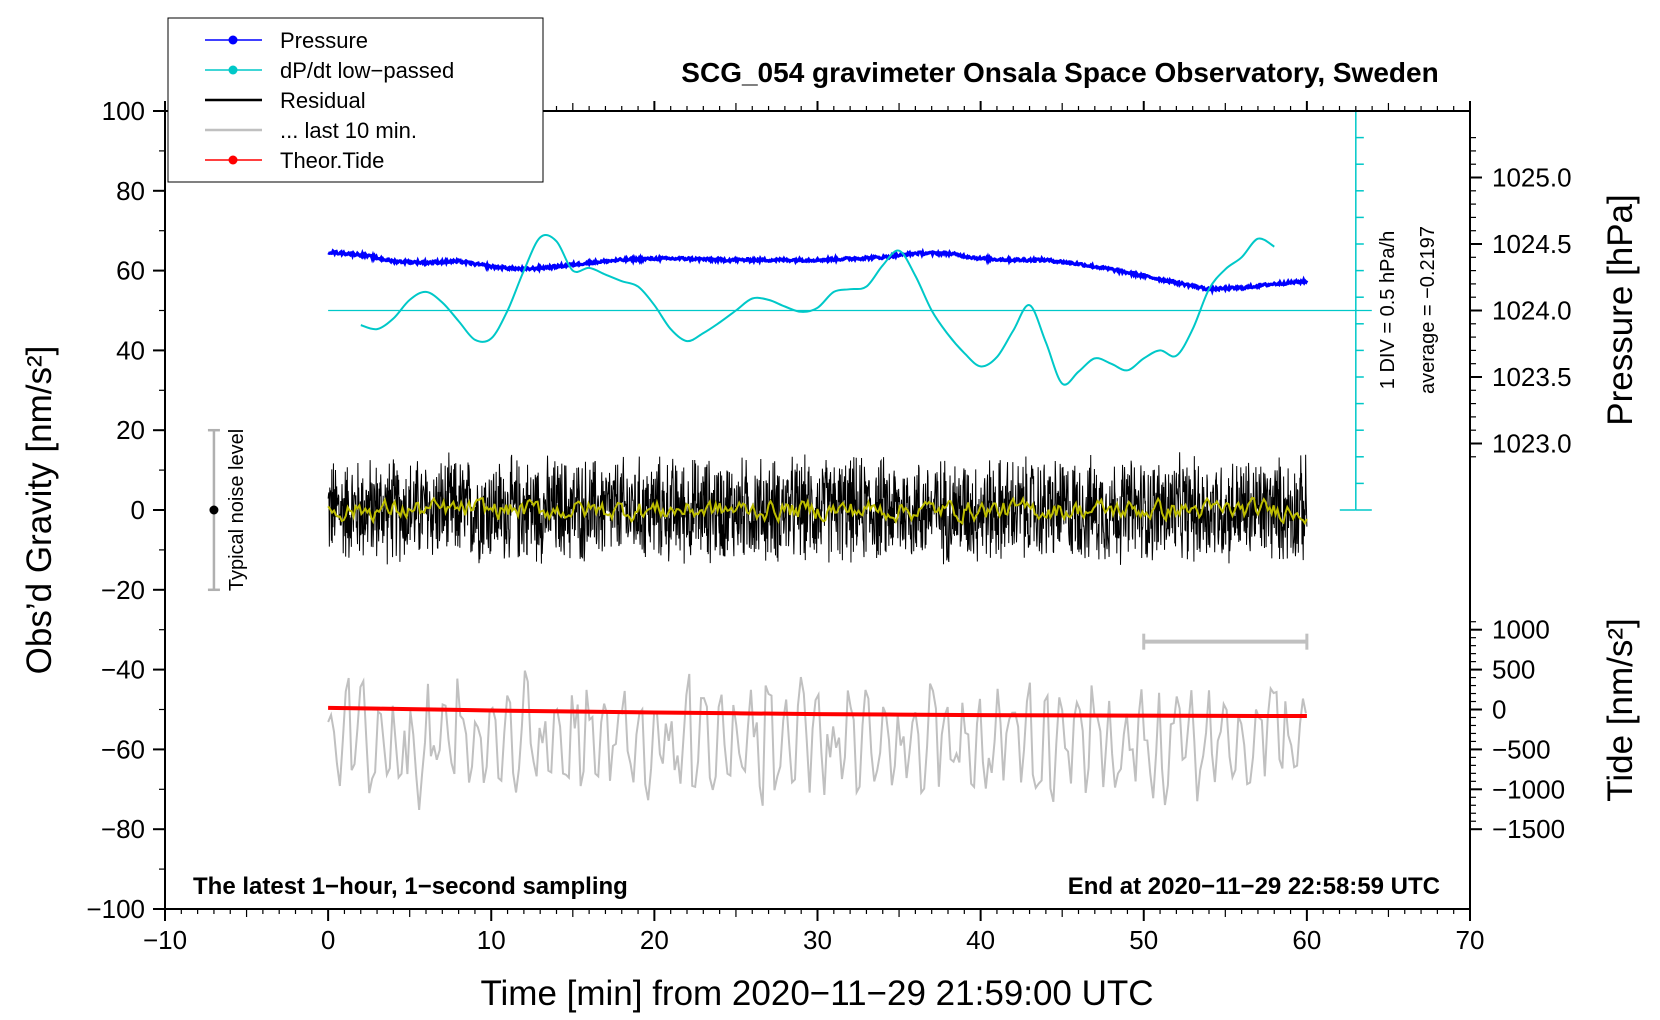  Describe the element at coordinates (39, 510) in the screenshot. I see `left-axis-title: Obs’d Gravity [nm/s²]` at that location.